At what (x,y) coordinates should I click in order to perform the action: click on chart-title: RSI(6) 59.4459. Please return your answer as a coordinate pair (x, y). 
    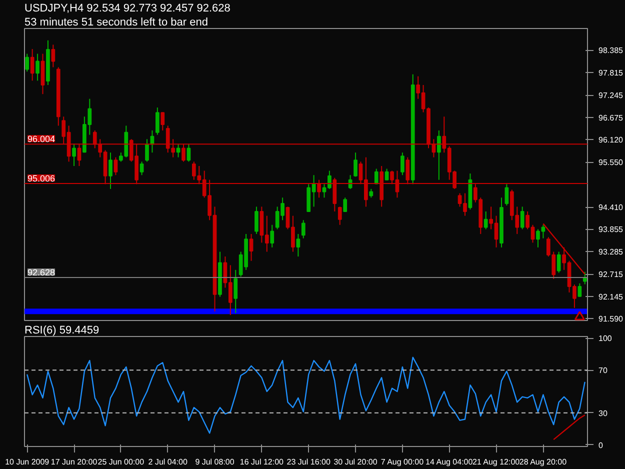
    Looking at the image, I should click on (62, 330).